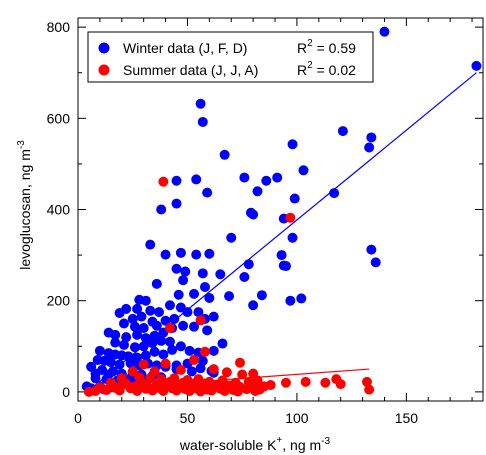 Image resolution: width=486 pixels, height=455 pixels. Describe the element at coordinates (59, 301) in the screenshot. I see `y-tick-label: 200` at that location.